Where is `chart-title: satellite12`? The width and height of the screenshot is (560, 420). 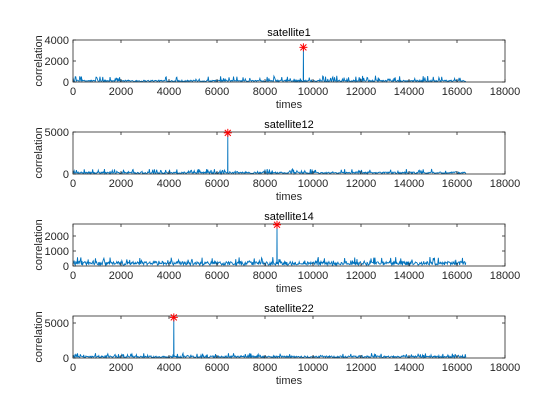
chart-title: satellite12 is located at coordinates (289, 125).